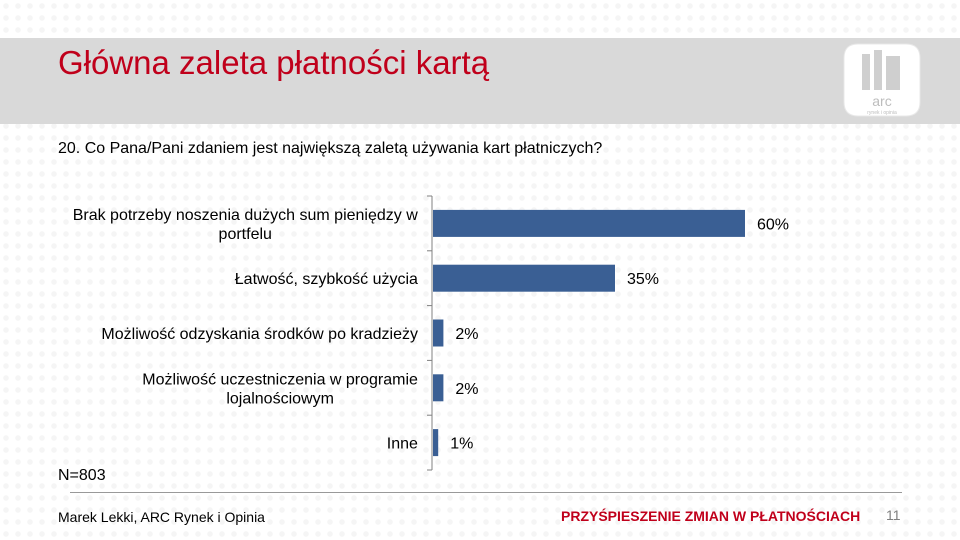 The width and height of the screenshot is (960, 540). What do you see at coordinates (882, 113) in the screenshot?
I see `logo-subtext: rynek i opinia` at bounding box center [882, 113].